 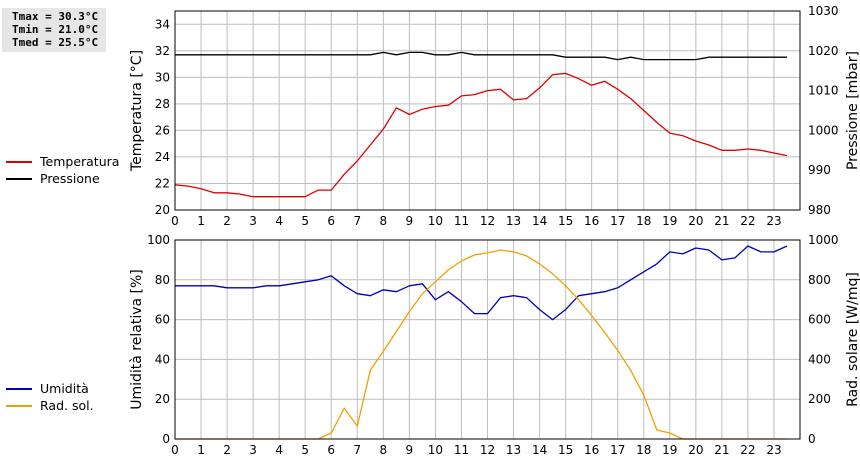 I want to click on y-tick-label: 28, so click(x=162, y=104).